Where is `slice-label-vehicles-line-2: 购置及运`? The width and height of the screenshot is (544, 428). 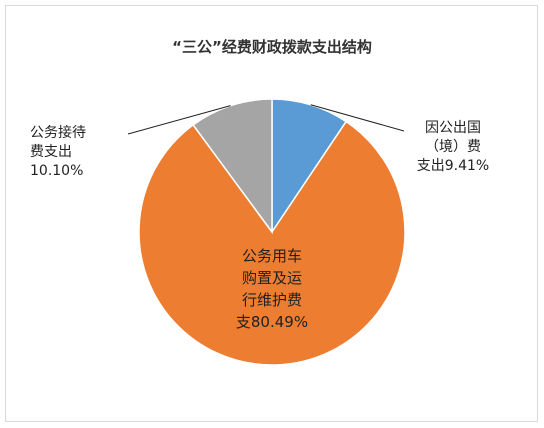 slice-label-vehicles-line-2: 购置及运 is located at coordinates (271, 278).